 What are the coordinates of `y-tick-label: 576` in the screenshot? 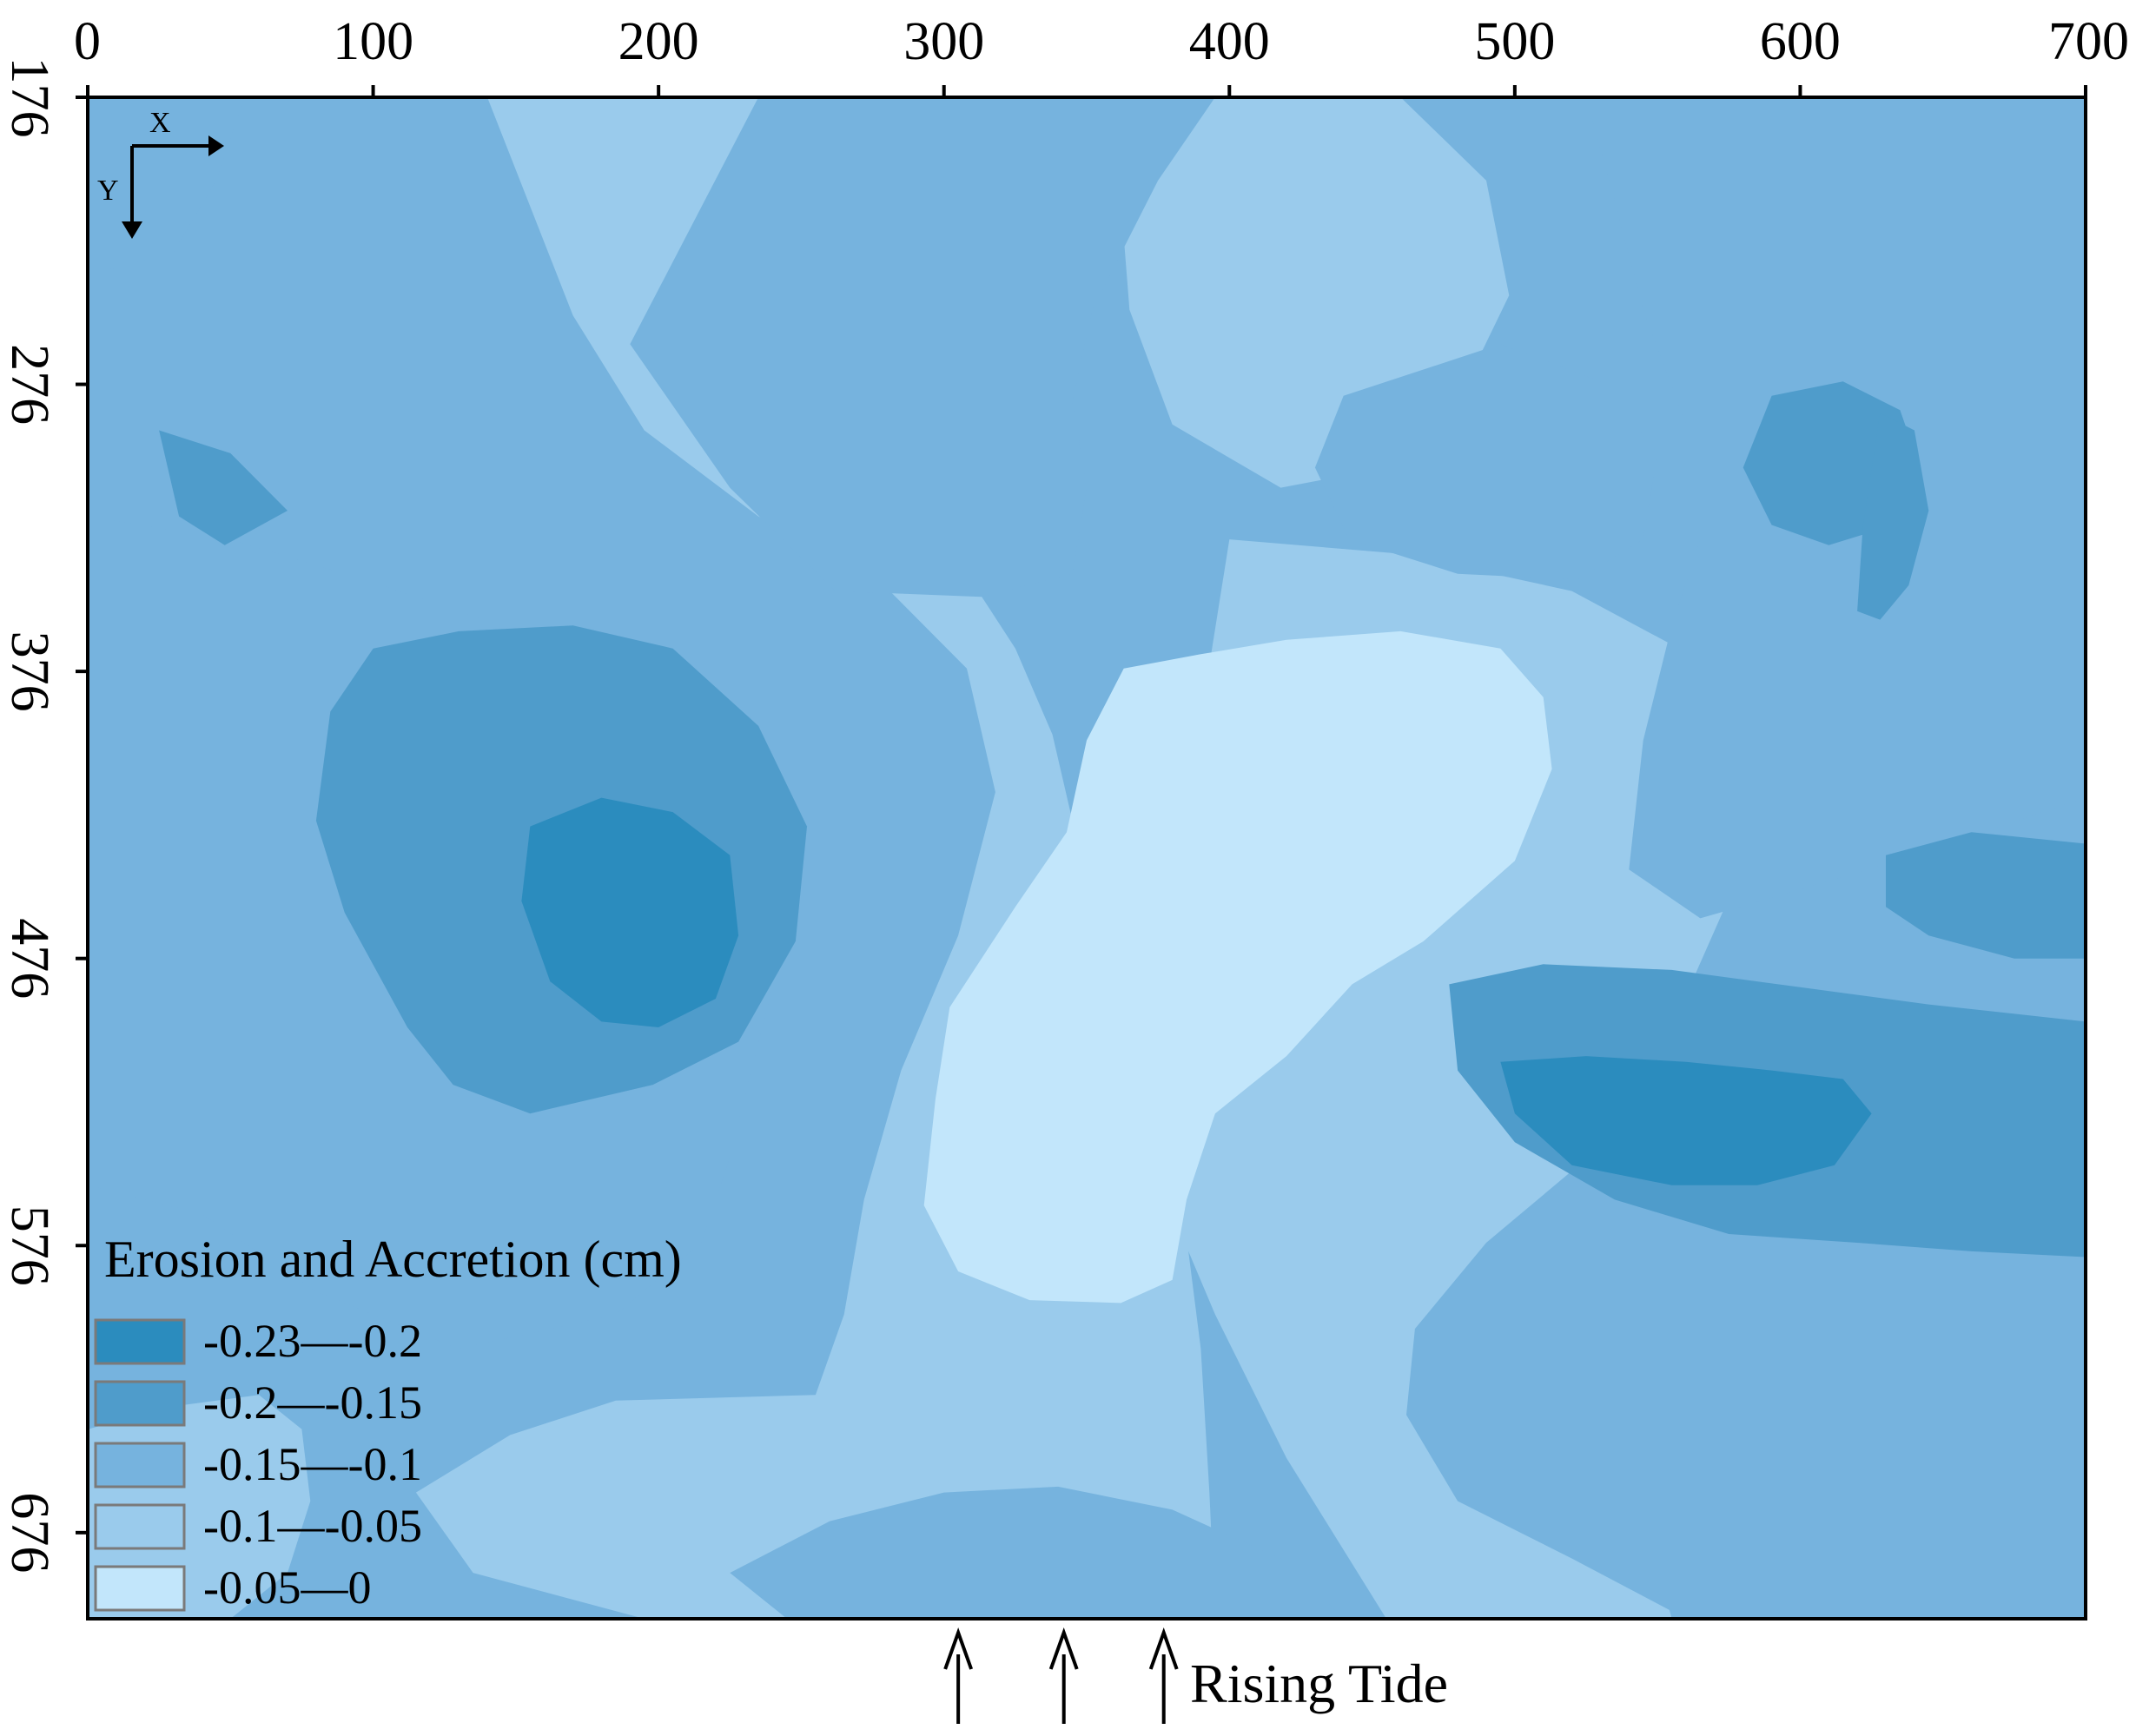 It's located at (29, 1245).